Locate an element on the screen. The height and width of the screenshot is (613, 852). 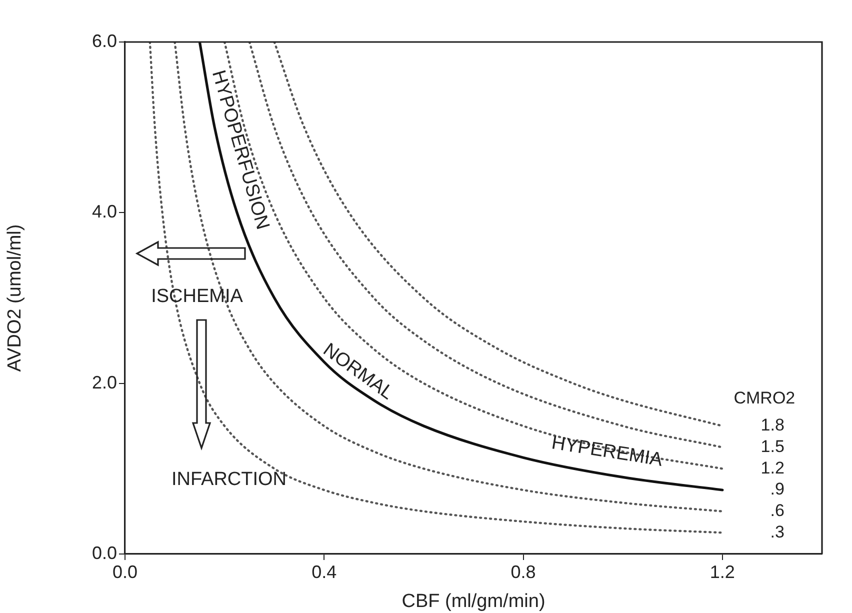
x-axis-title: CBF (ml/gm/min) is located at coordinates (474, 601).